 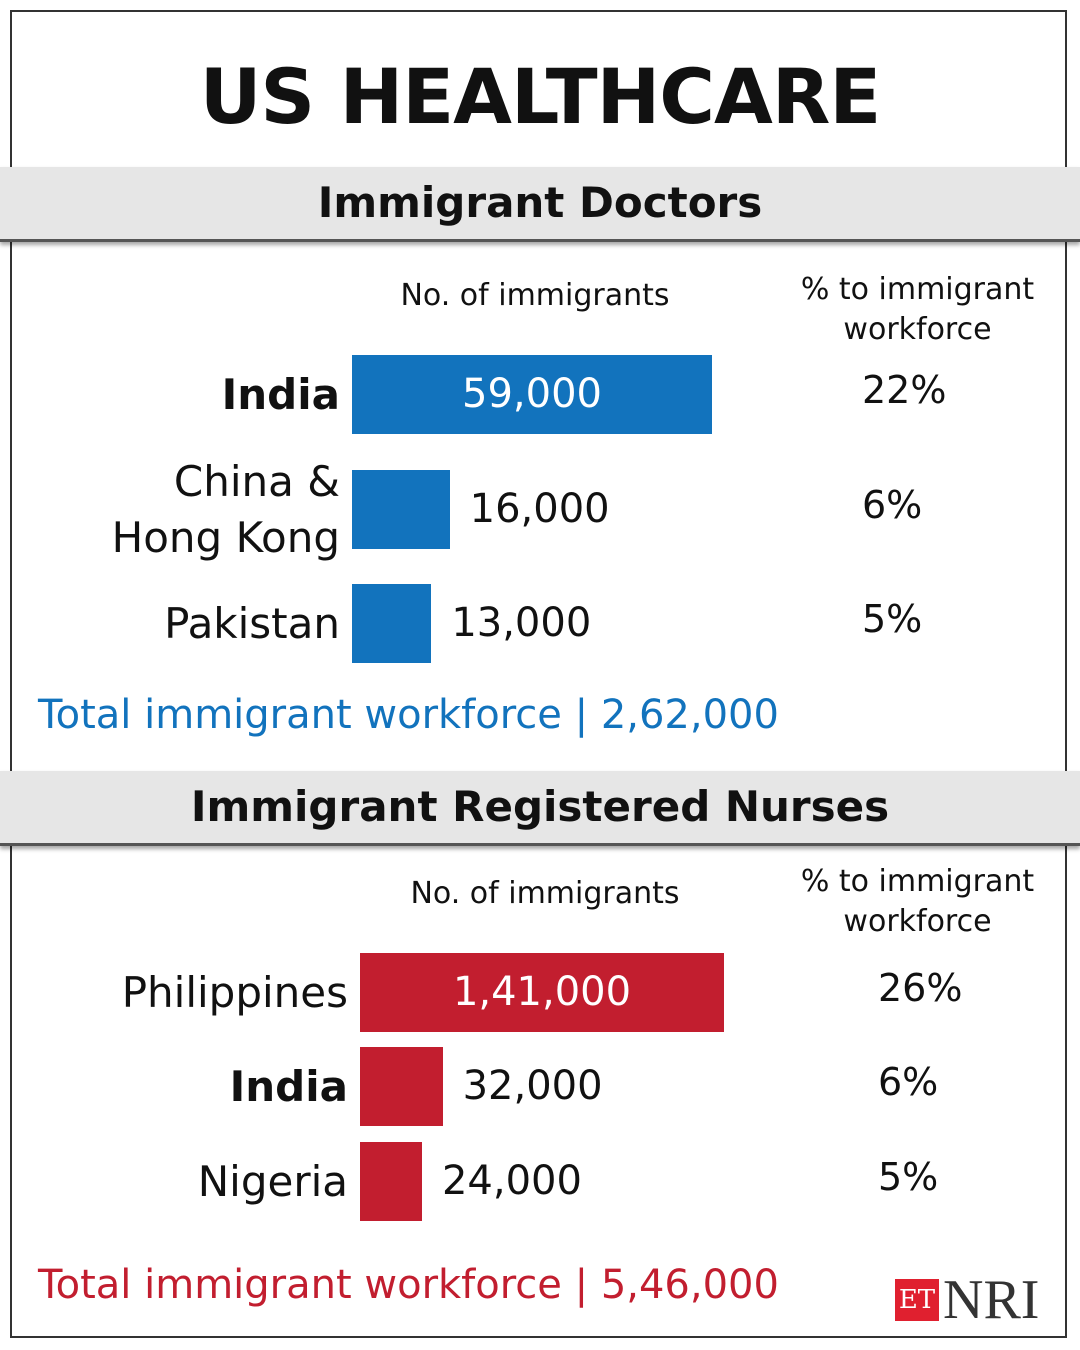 I want to click on nurses-pct-header: % to immigrant workforce, so click(x=917, y=901).